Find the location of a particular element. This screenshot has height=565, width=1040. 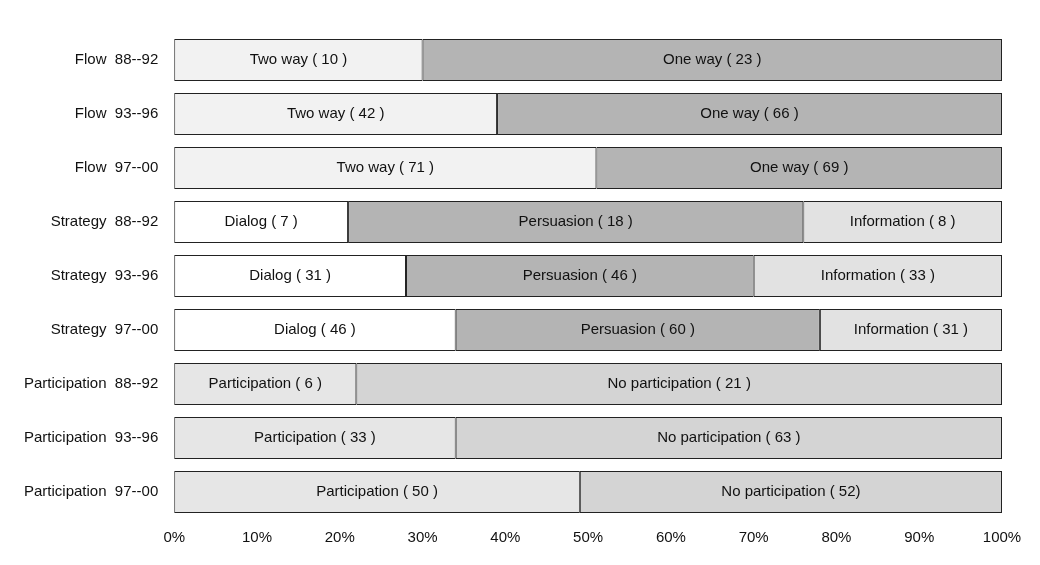

annotation: Information ( 8 ) is located at coordinates (902, 221).